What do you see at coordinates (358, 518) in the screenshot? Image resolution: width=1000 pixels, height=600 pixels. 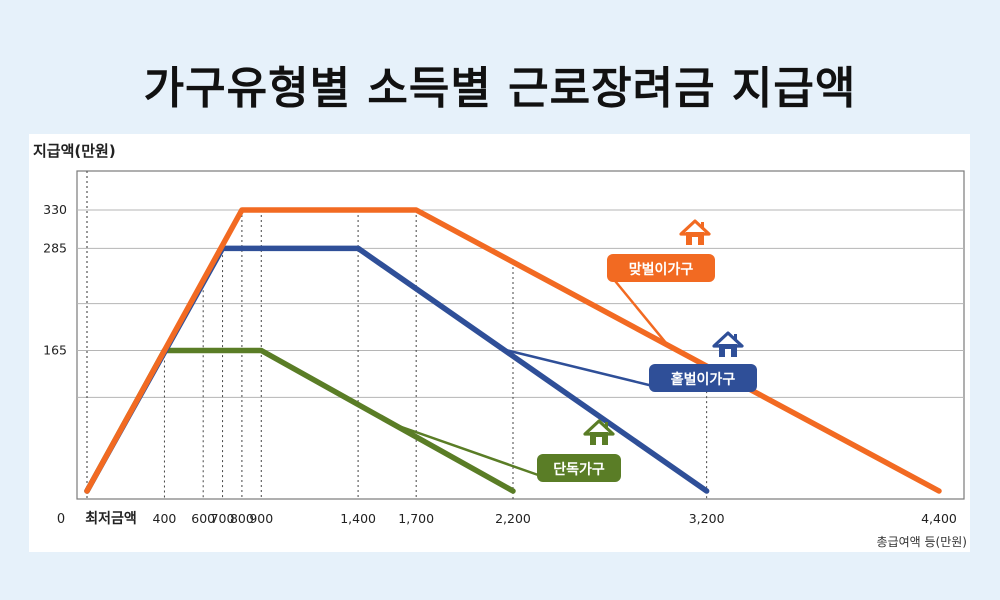 I see `x-tick-label: 1,400` at bounding box center [358, 518].